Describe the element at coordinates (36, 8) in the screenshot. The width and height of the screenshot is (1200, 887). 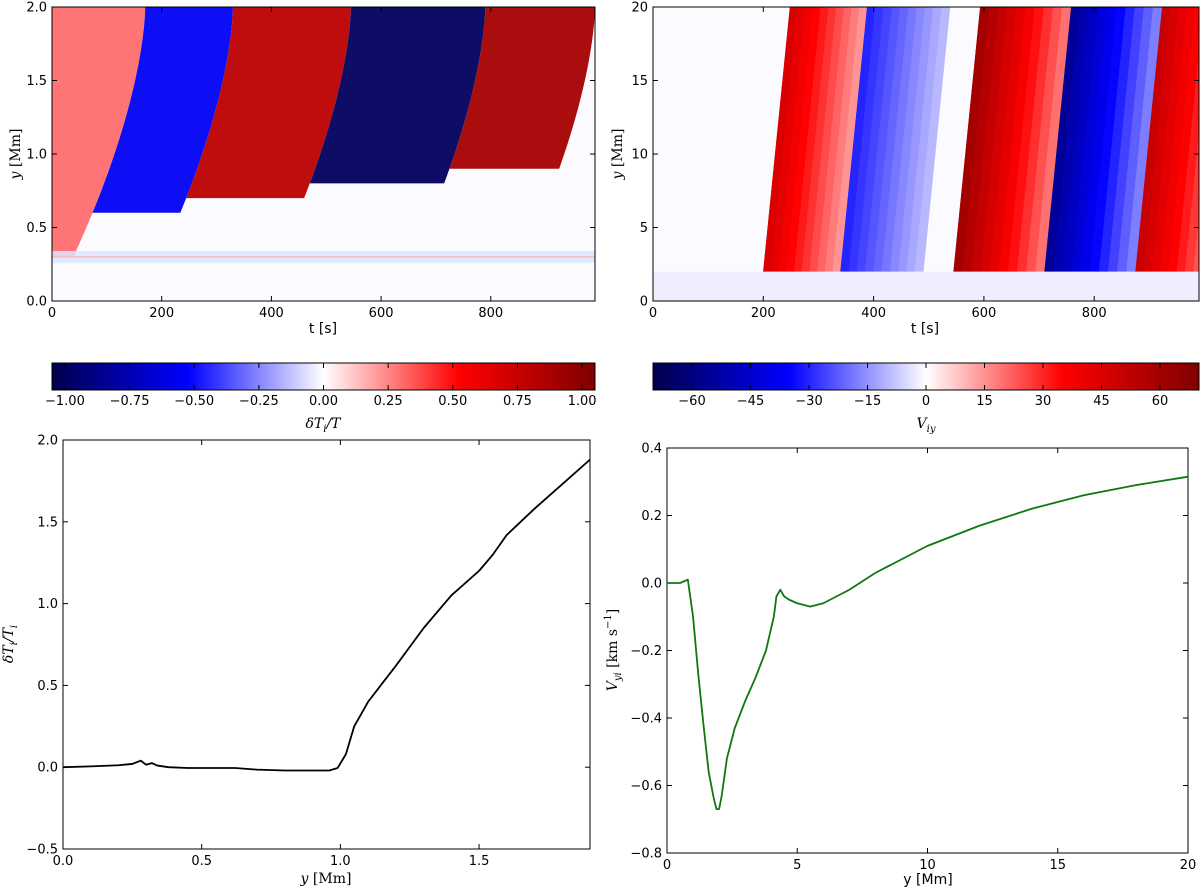
I see `temperature-heatmap-ytick-label: 2.0` at that location.